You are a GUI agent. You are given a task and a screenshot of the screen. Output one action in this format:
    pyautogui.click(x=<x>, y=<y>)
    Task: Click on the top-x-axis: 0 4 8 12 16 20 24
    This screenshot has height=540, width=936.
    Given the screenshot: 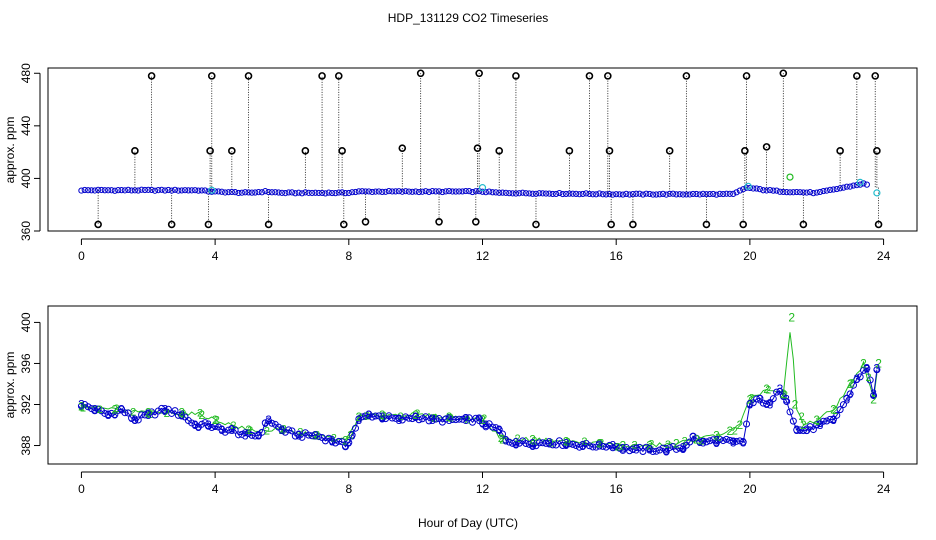 What is the action you would take?
    pyautogui.click(x=484, y=250)
    